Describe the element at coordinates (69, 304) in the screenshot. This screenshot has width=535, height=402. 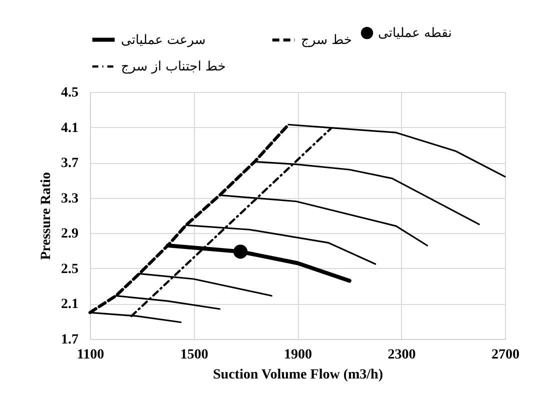
I see `y-tick-label: 2.1` at that location.